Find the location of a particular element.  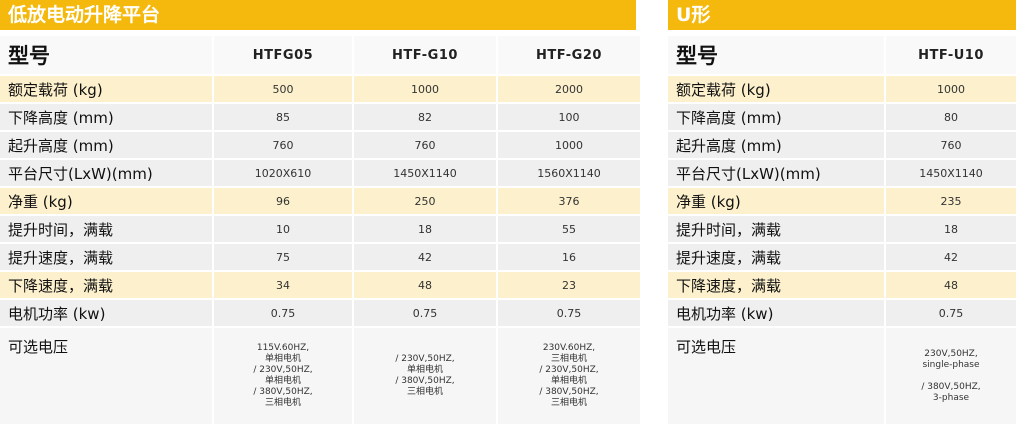

value-cell: 250 is located at coordinates (425, 201).